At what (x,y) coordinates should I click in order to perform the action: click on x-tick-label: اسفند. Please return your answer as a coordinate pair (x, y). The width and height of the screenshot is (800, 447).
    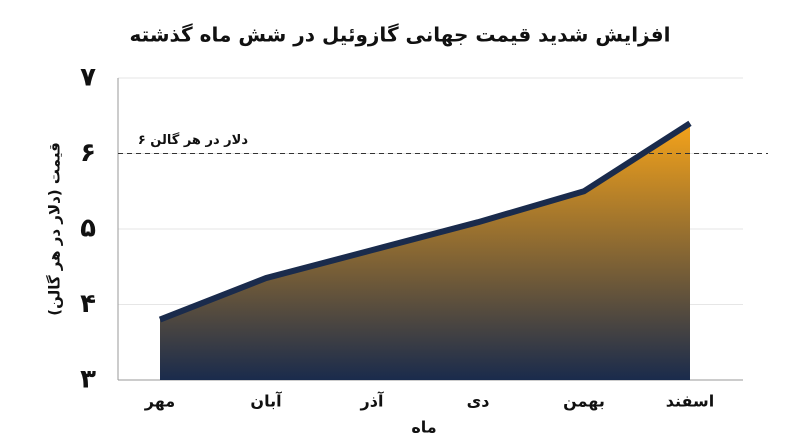
    Looking at the image, I should click on (690, 401).